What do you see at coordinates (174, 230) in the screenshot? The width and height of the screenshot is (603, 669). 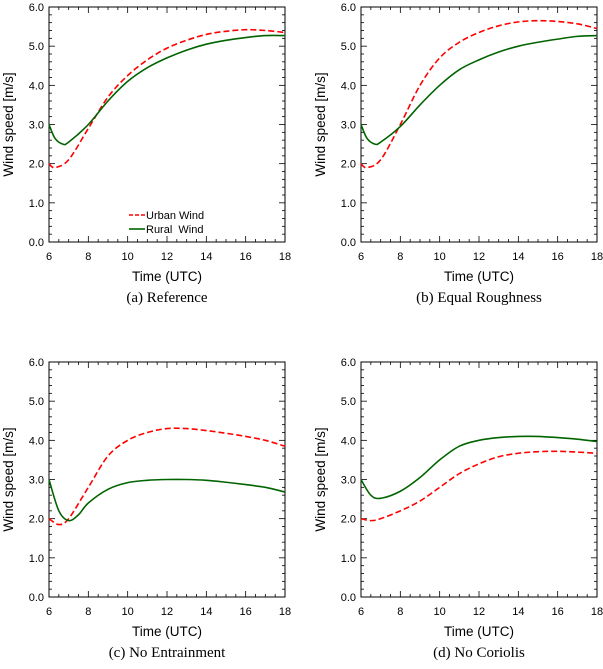 I see `legend-rural-label: Rural Wind` at bounding box center [174, 230].